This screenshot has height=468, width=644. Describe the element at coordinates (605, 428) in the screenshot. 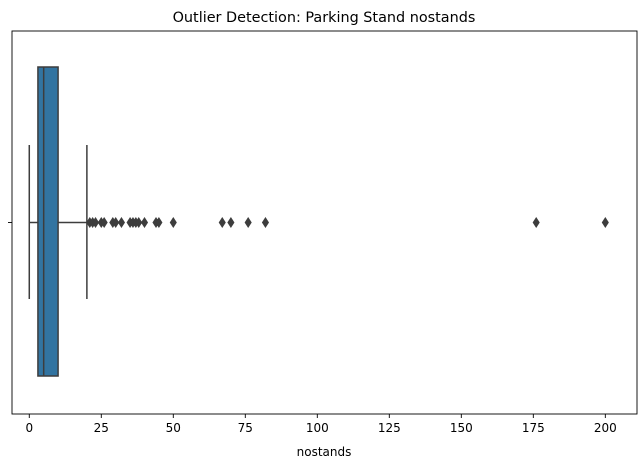

I see `x-tick-label: 200` at that location.